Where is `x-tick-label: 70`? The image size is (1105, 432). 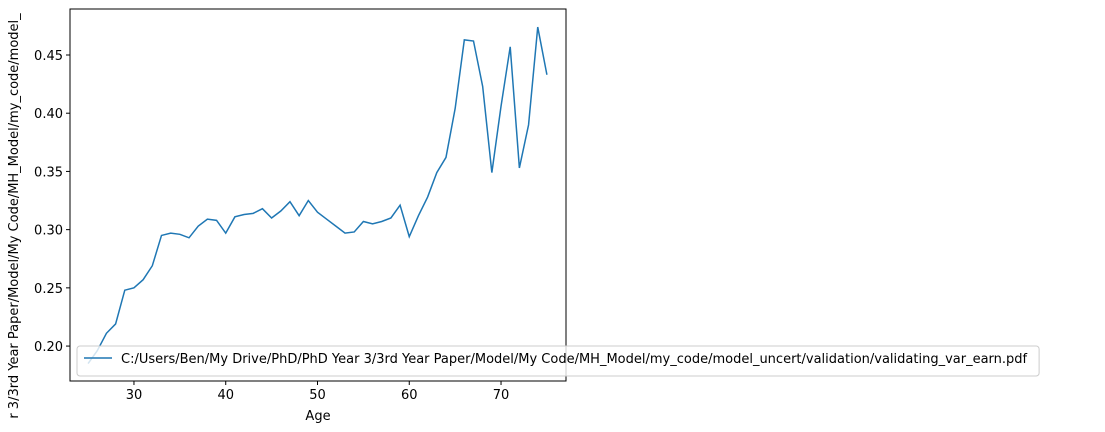 x-tick-label: 70 is located at coordinates (501, 395).